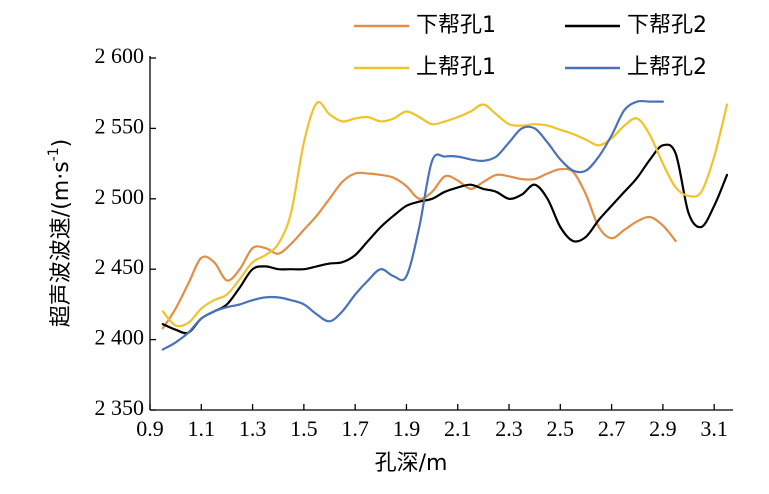 This screenshot has width=769, height=494. I want to click on y-tick-label: 2 350, so click(120, 407).